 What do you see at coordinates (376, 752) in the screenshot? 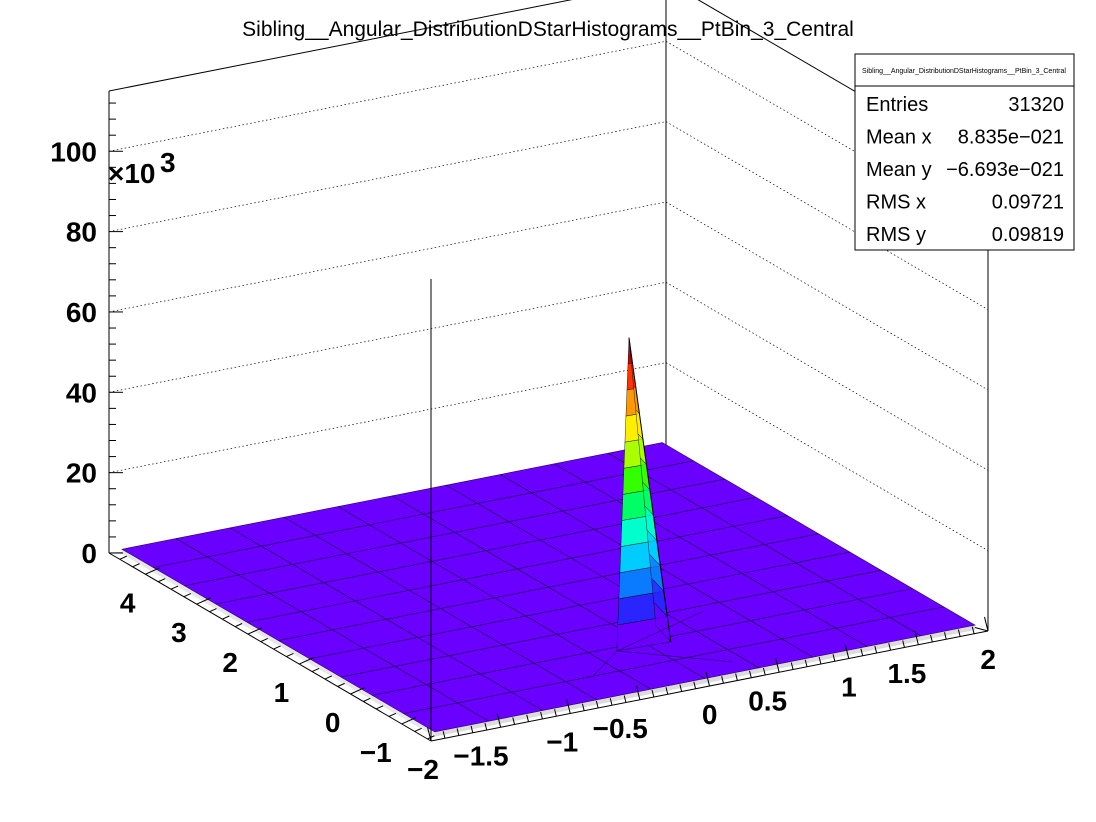
I see `y-tick-label: −1` at bounding box center [376, 752].